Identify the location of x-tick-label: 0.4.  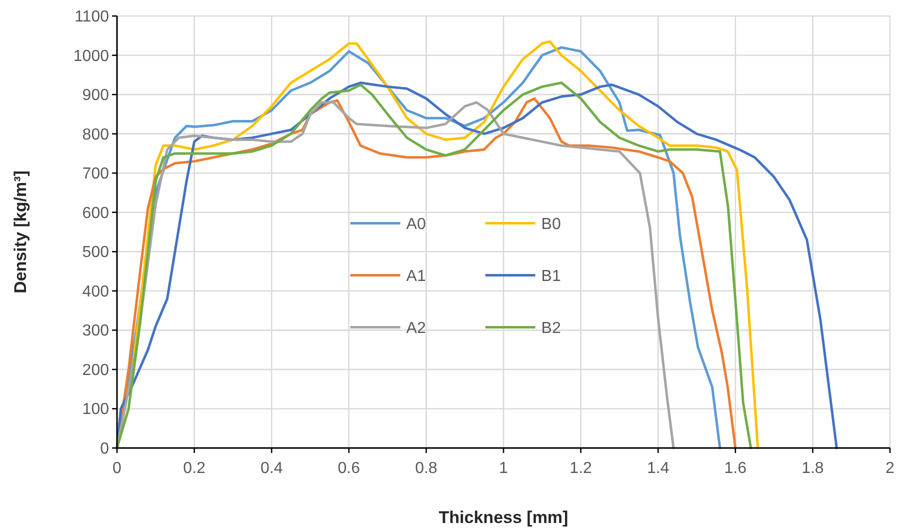
(271, 468).